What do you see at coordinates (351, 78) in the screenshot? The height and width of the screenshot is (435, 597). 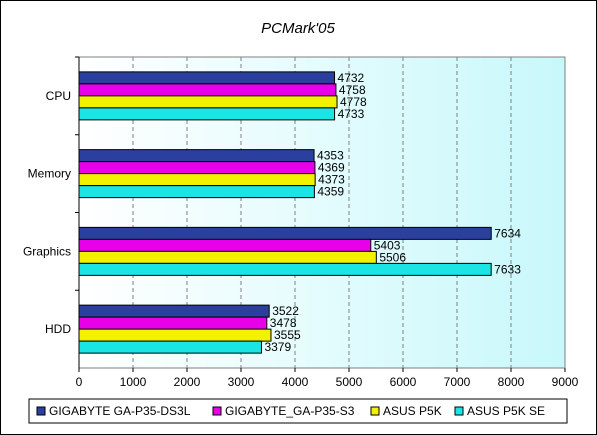 I see `data-label: 4732` at bounding box center [351, 78].